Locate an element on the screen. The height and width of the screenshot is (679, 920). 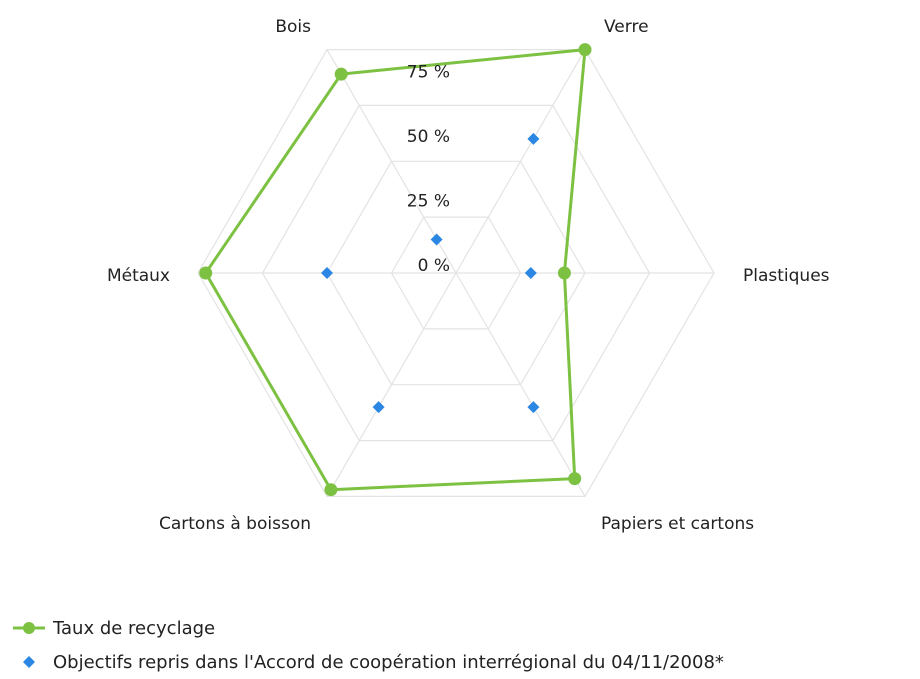
category-label: Métaux is located at coordinates (138, 276).